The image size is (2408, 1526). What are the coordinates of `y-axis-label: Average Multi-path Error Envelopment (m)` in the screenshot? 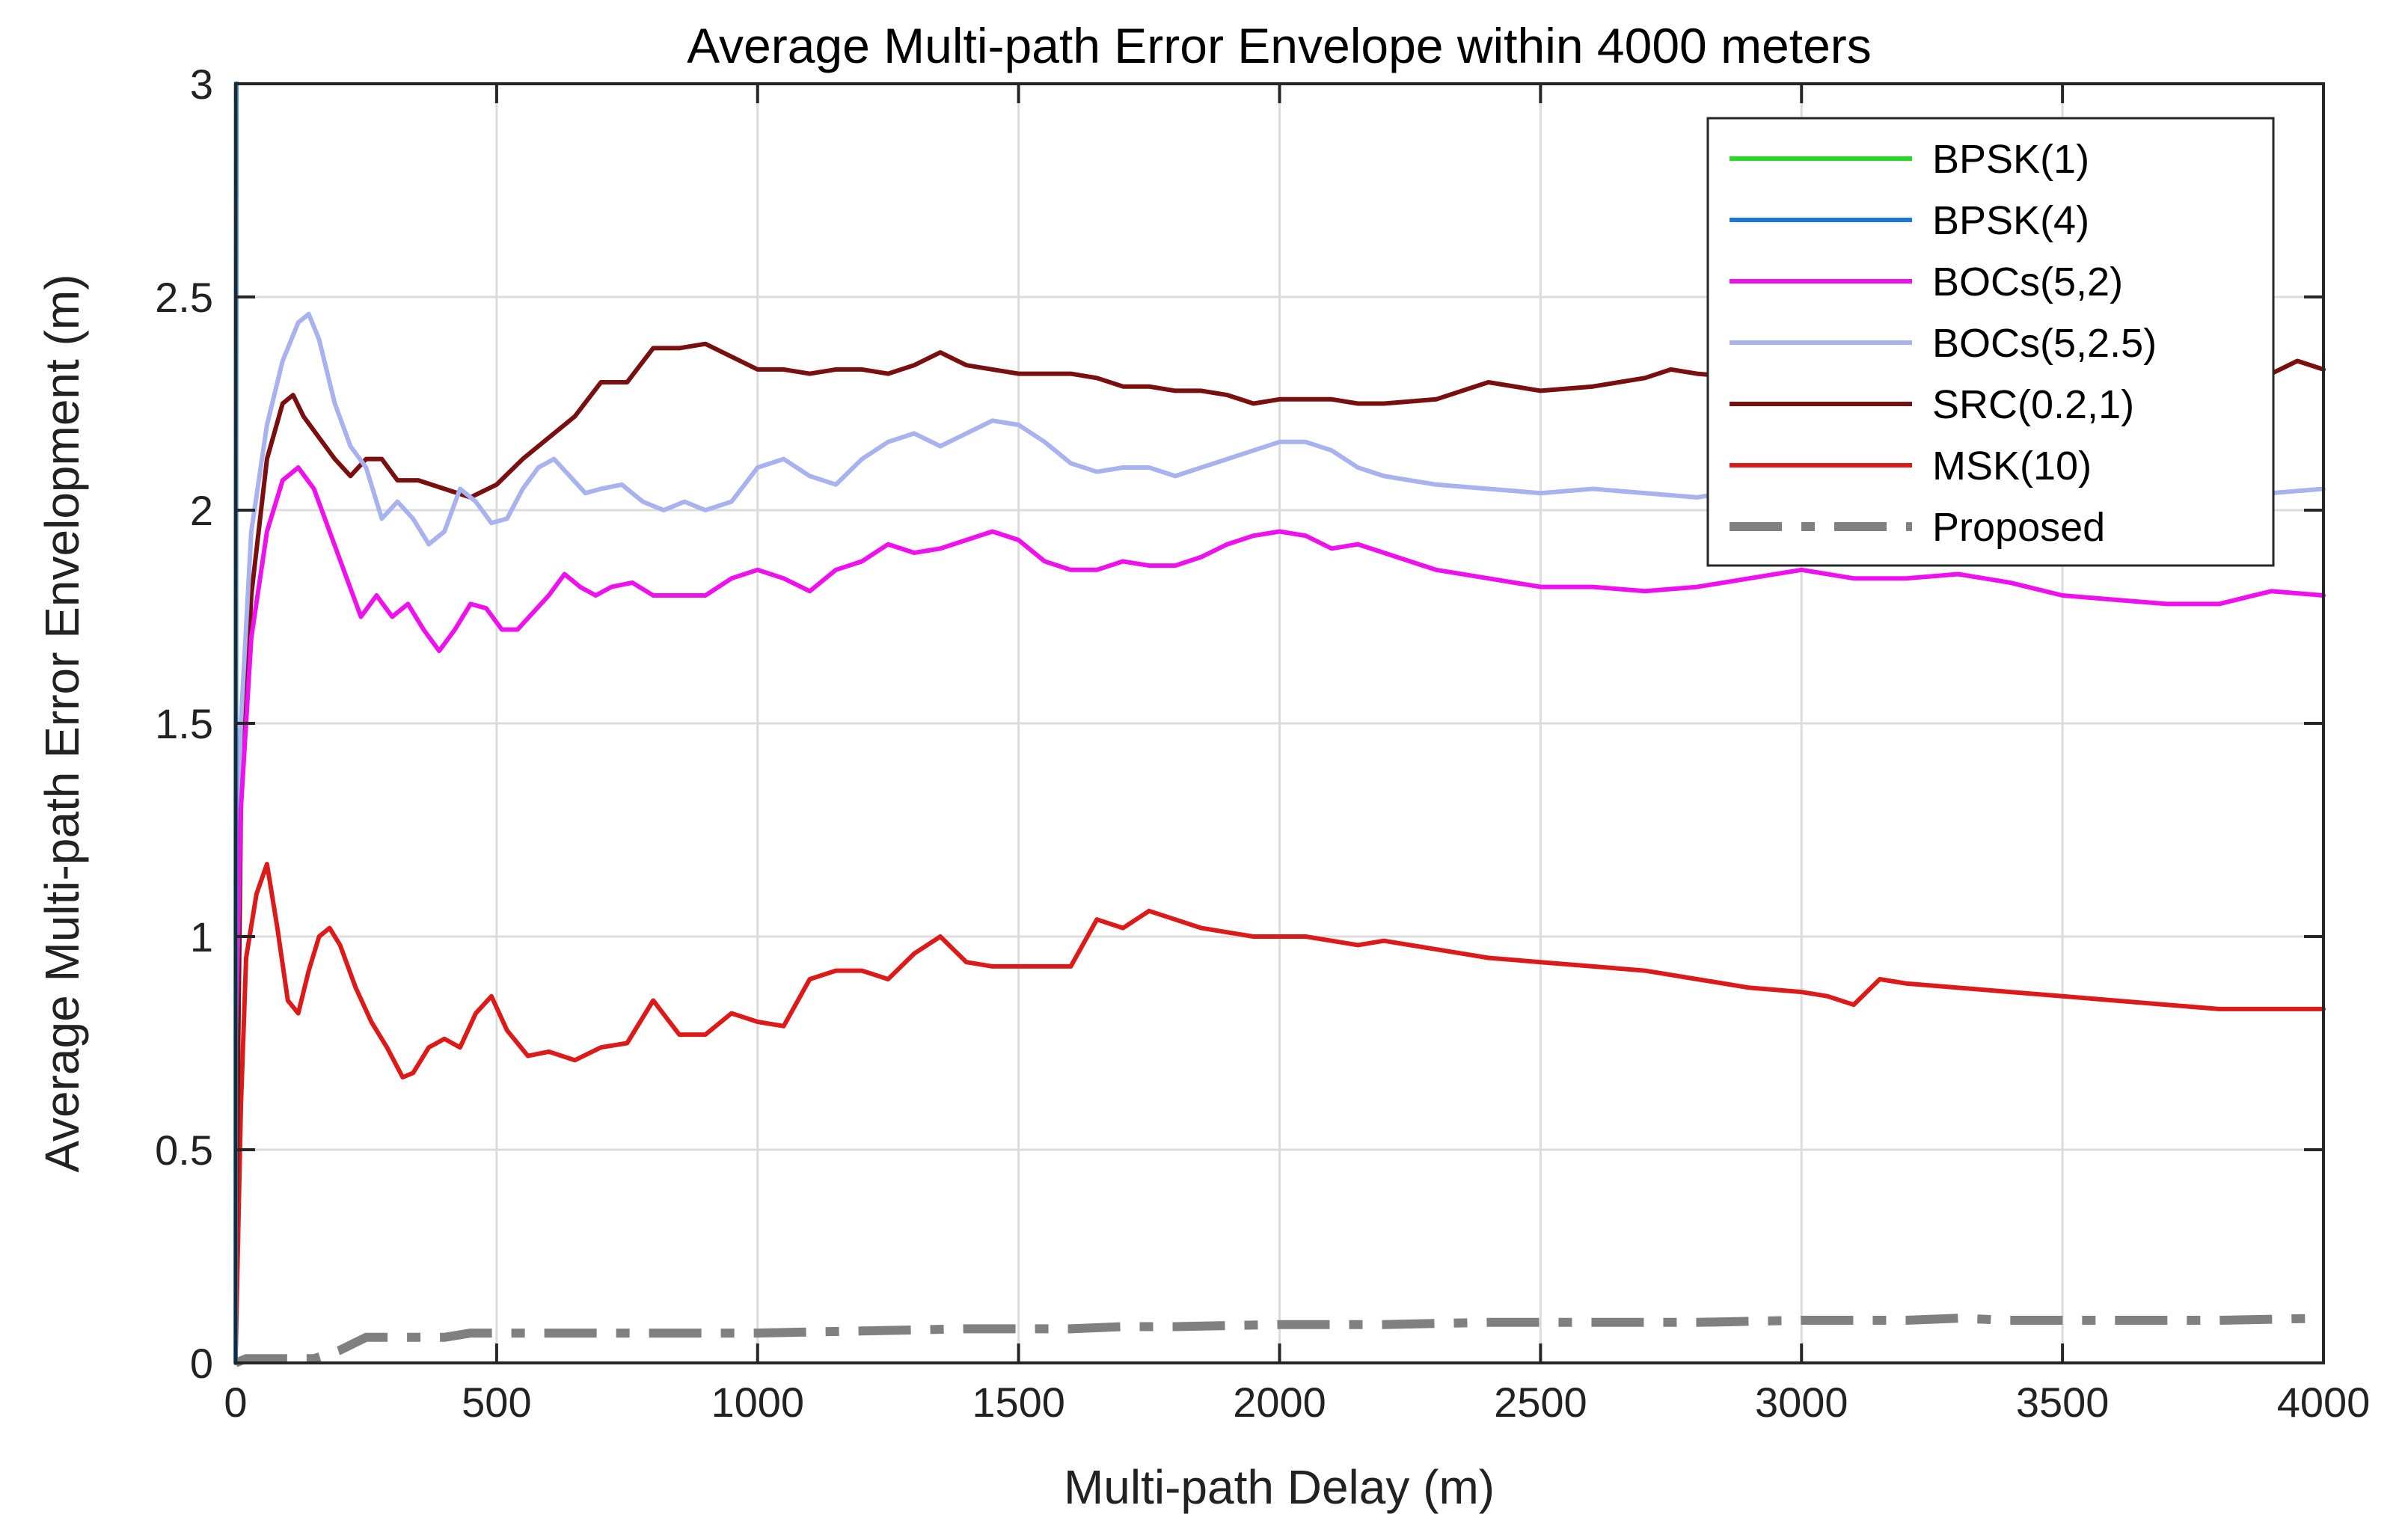 It's located at (62, 723).